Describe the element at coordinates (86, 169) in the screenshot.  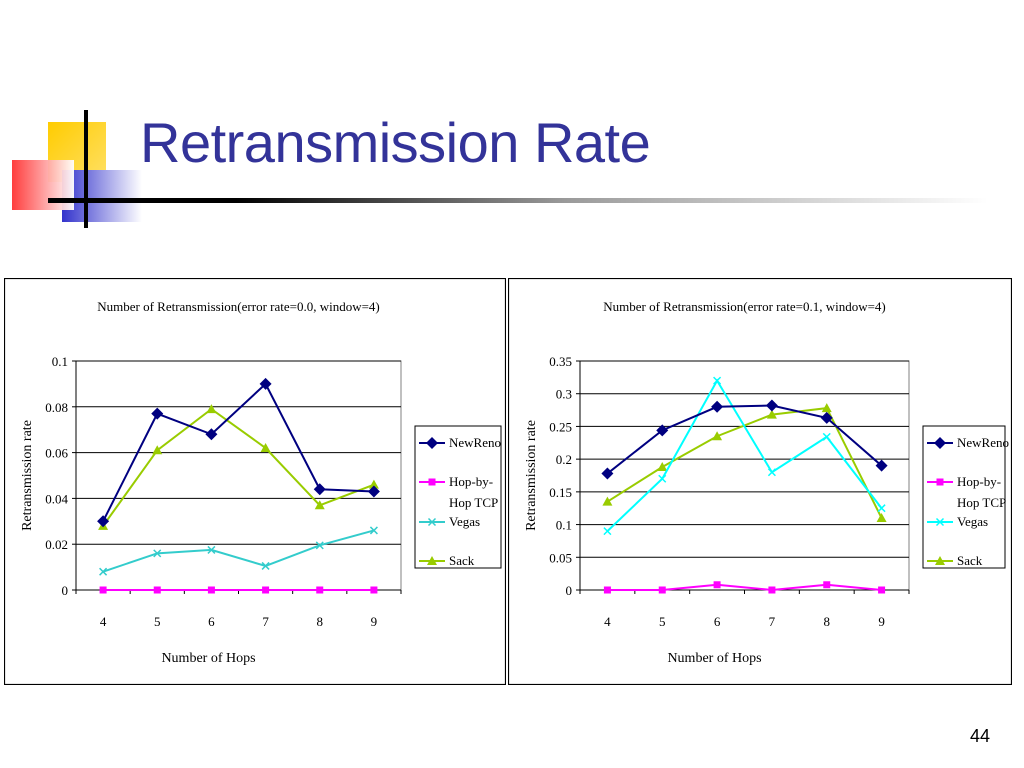
I see `logo-vertical-bar` at that location.